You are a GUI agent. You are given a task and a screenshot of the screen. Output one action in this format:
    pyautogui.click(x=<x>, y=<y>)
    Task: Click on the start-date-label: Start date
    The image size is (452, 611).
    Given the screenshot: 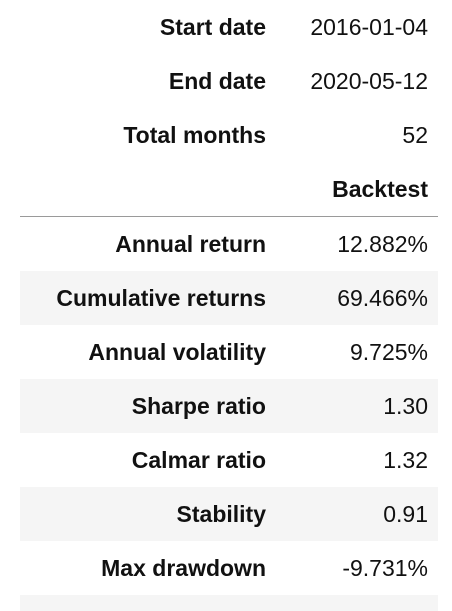 What is the action you would take?
    pyautogui.click(x=212, y=27)
    